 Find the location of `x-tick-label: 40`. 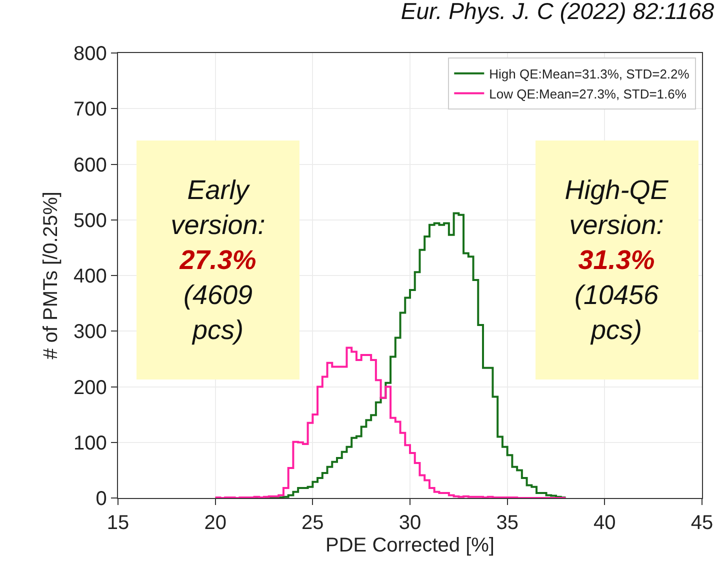

x-tick-label: 40 is located at coordinates (605, 523).